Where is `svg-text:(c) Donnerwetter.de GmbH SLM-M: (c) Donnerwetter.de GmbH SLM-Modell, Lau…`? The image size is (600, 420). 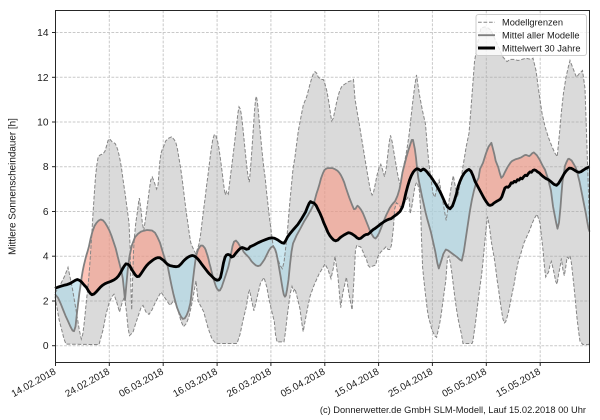 svg-text:(c) Donnerwetter.de GmbH SLM-M: (c) Donnerwetter.de GmbH SLM-Modell, Lau… is located at coordinates (453, 410).